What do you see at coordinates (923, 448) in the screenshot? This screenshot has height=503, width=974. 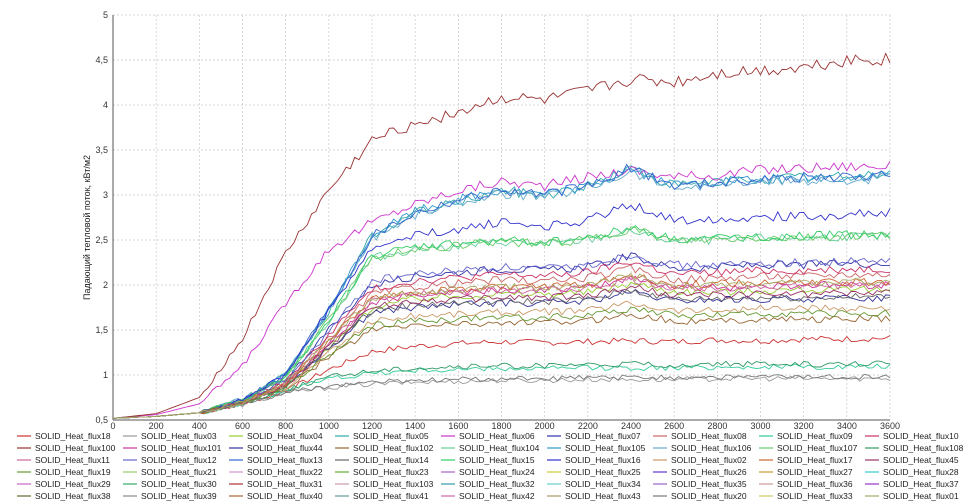 I see `legend-label: SOLID_Heat_flux108` at bounding box center [923, 448].